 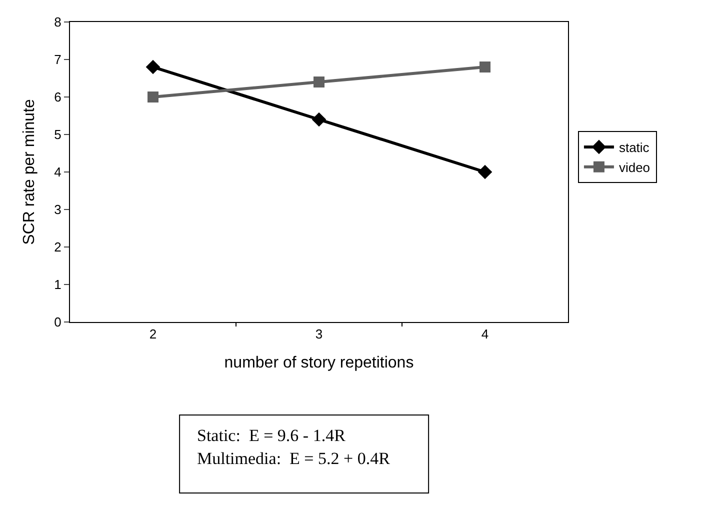 I want to click on x-tick-label: 2, so click(x=153, y=334).